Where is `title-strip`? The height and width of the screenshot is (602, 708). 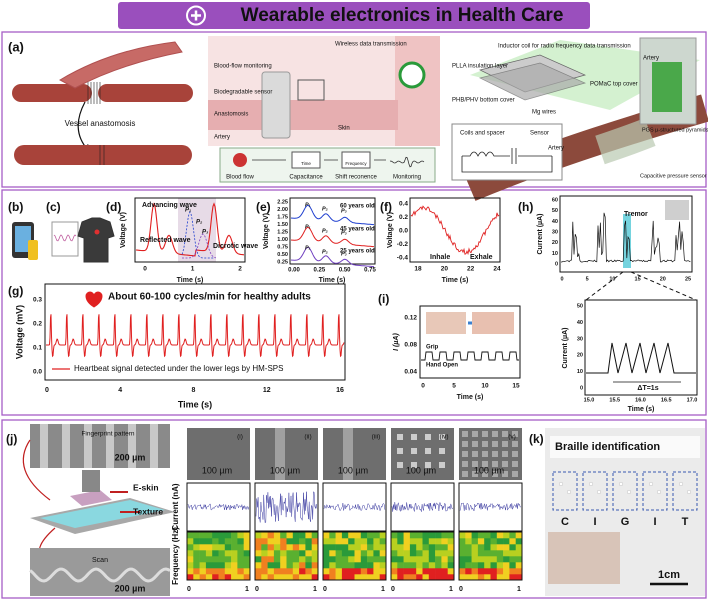 title-strip is located at coordinates (625, 447).